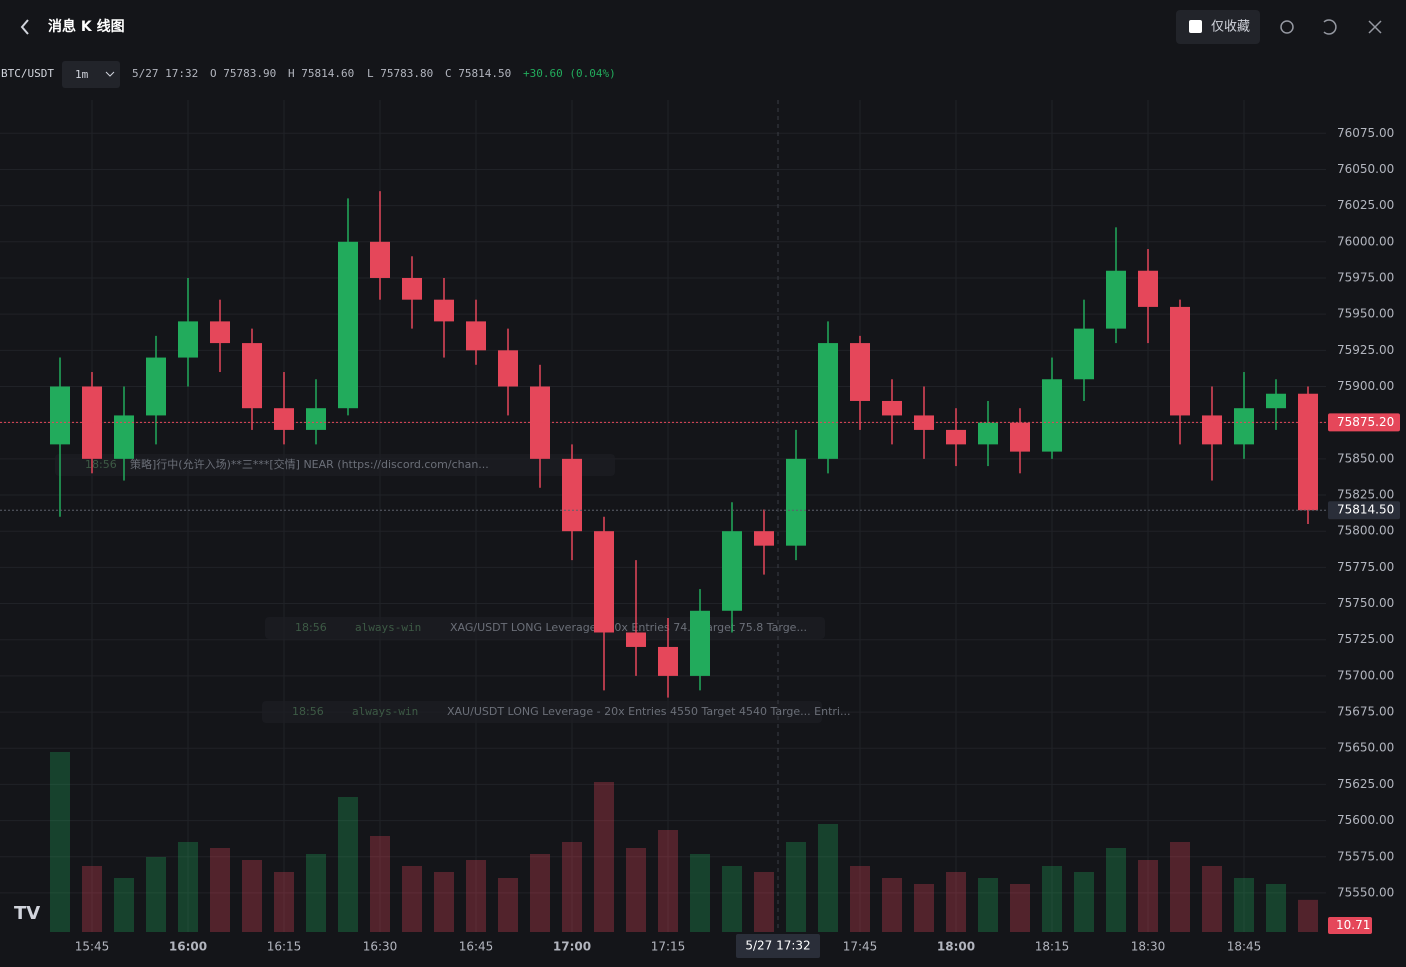  I want to click on y-tick-label: 75950.00, so click(1365, 314).